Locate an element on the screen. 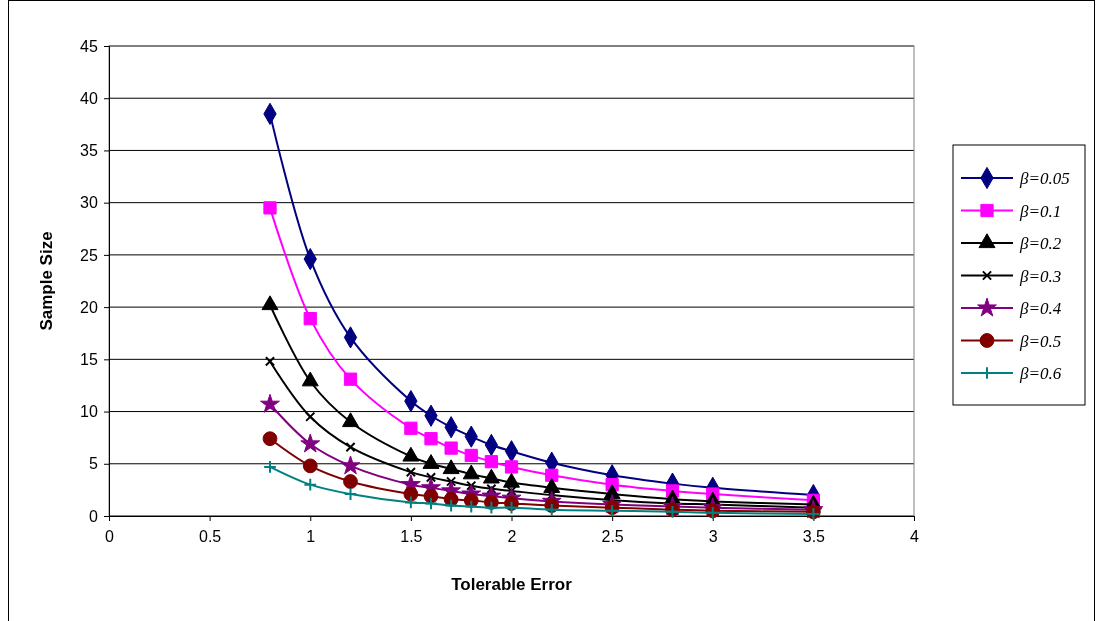  y-tick-label: 10 is located at coordinates (89, 412).